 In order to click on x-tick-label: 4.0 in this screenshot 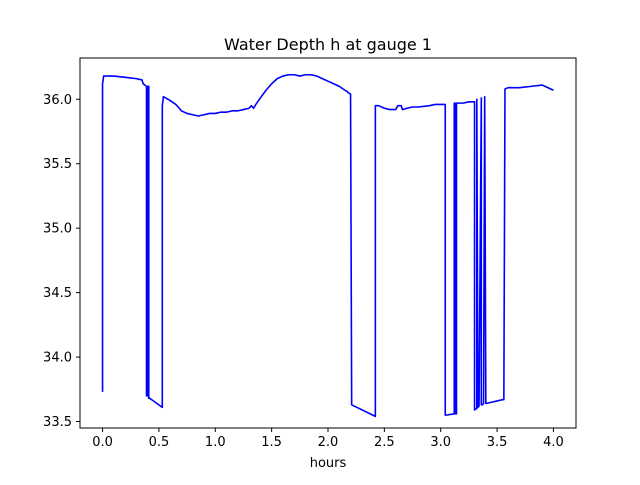, I will do `click(553, 442)`.